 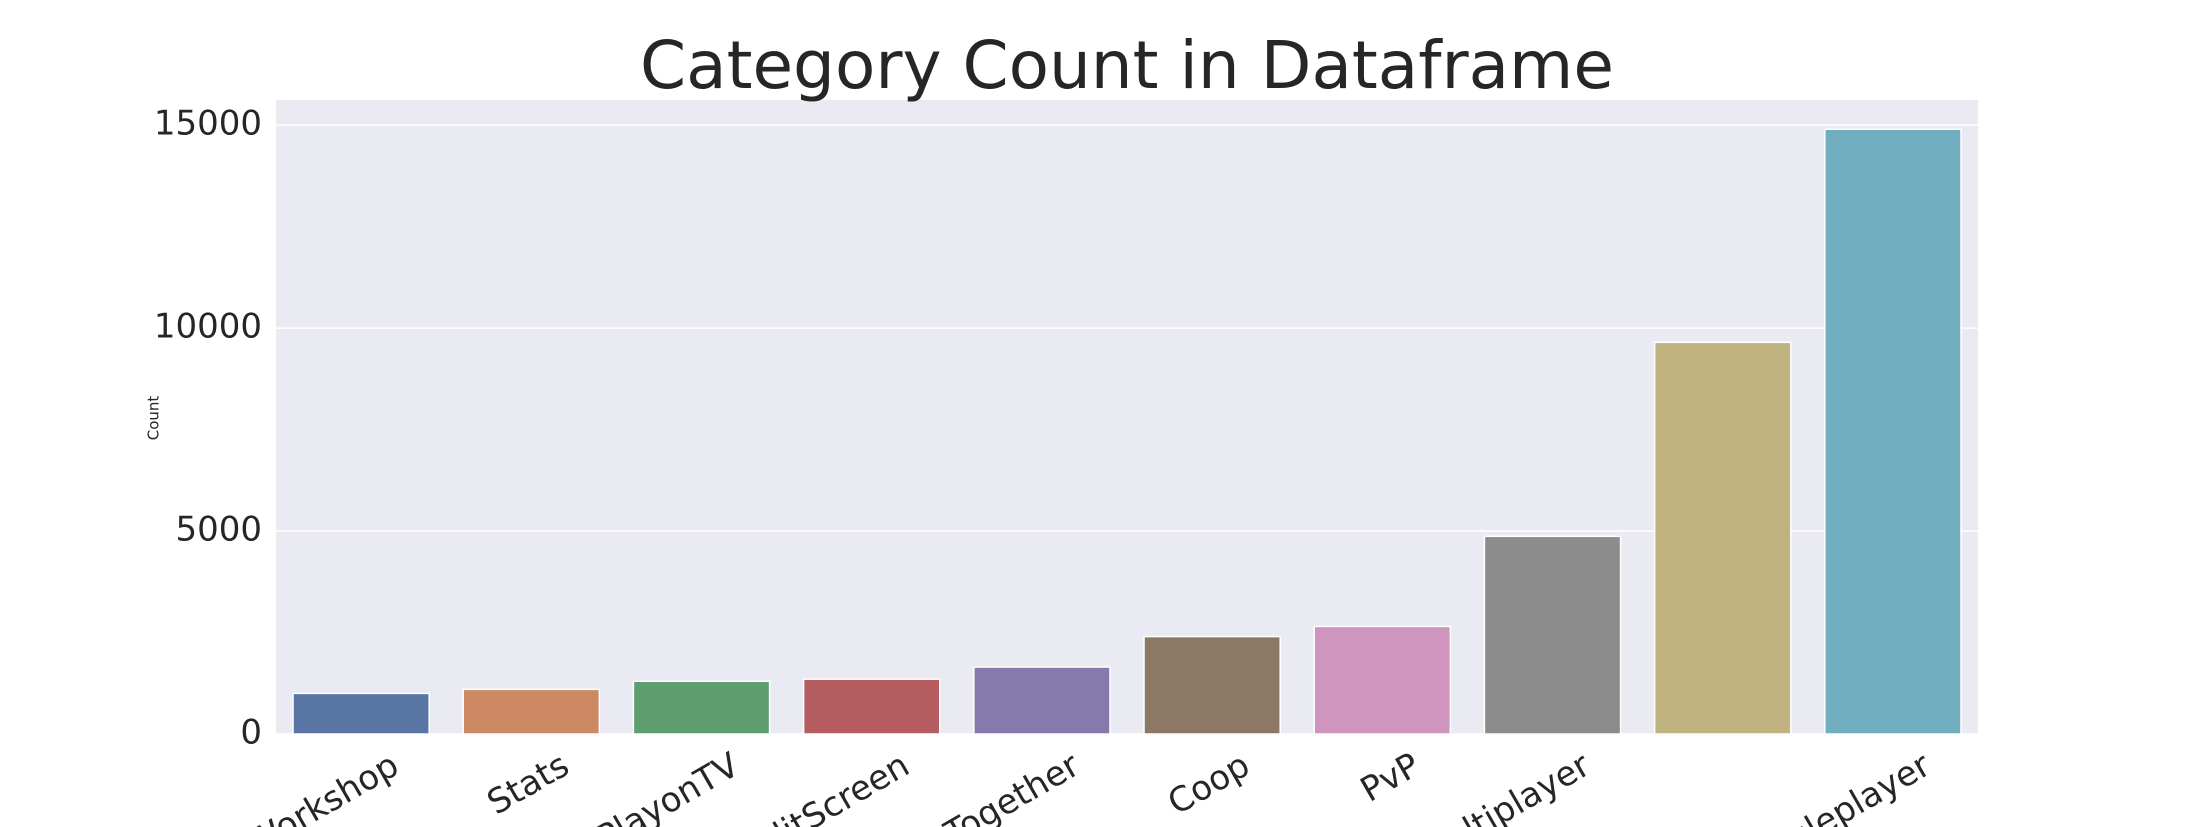 I want to click on x-tick-label: Multiplayer, so click(x=1504, y=786).